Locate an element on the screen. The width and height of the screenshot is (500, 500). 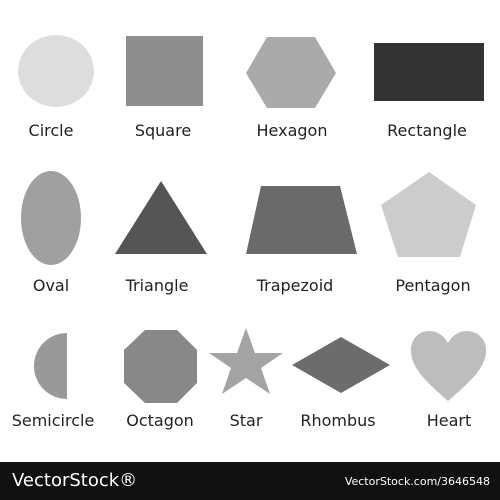
octagon-label: Octagon is located at coordinates (160, 420).